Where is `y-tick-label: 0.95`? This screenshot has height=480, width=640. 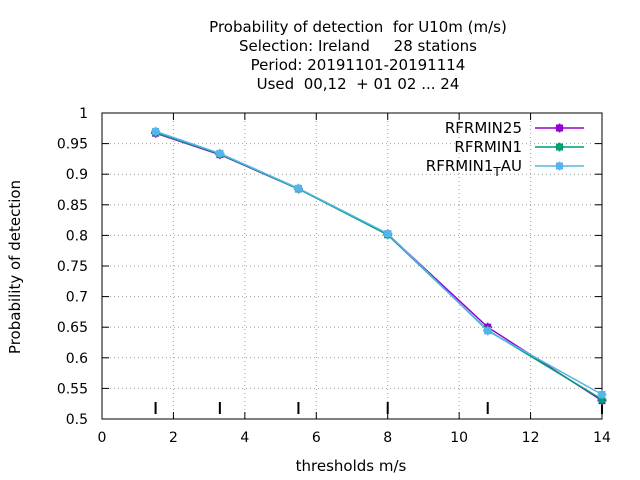 y-tick-label: 0.95 is located at coordinates (72, 145).